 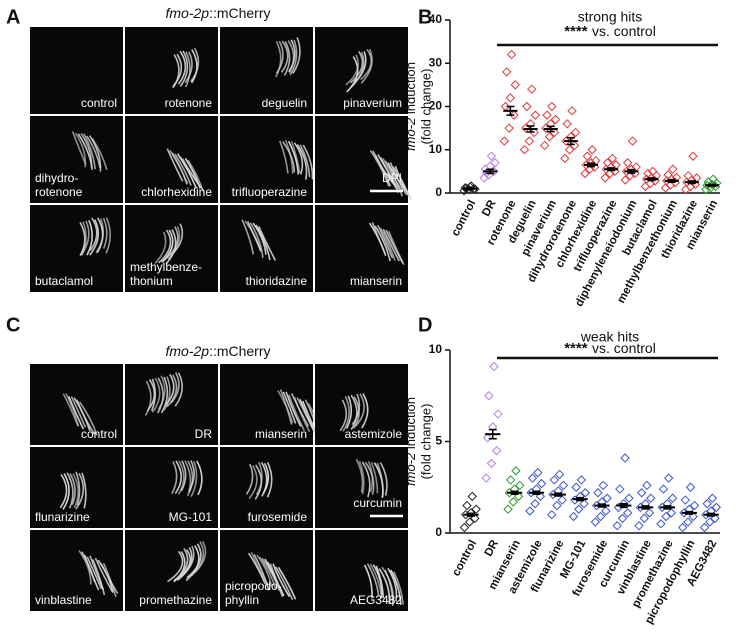 I want to click on y-tick-label: 0, so click(x=438, y=192).